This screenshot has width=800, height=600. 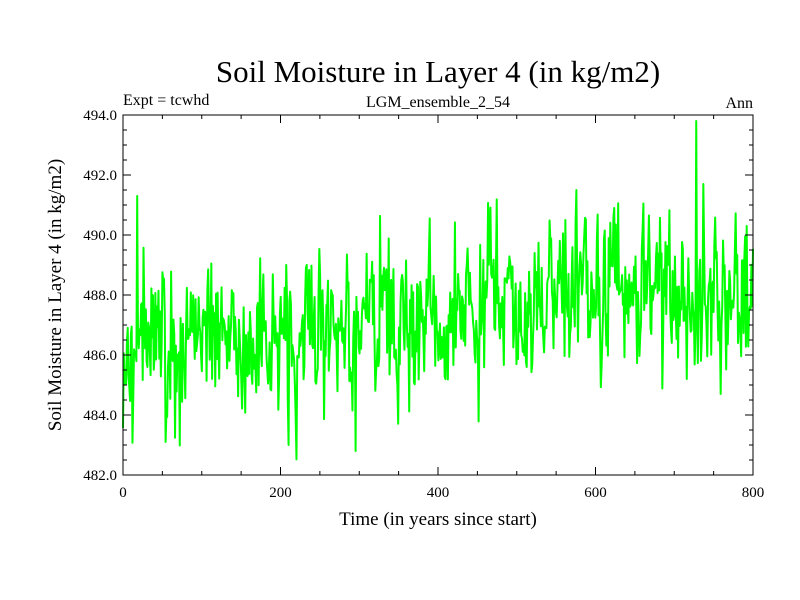 What do you see at coordinates (100, 236) in the screenshot?
I see `y-tick-label: 490.0` at bounding box center [100, 236].